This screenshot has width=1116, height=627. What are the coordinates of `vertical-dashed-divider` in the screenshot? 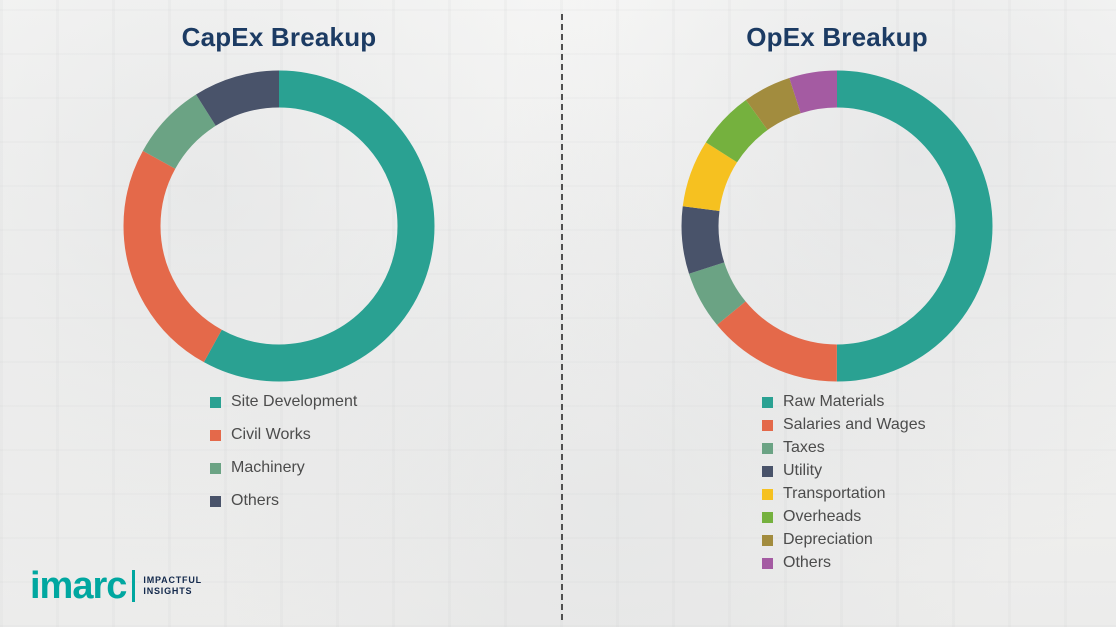 It's located at (562, 317).